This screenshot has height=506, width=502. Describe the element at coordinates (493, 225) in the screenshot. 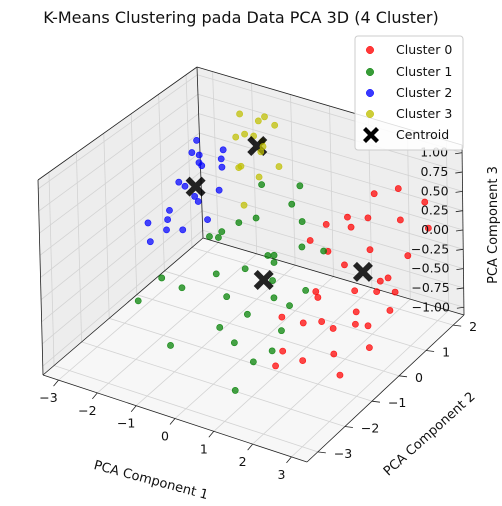

I see `z-axis-title: PCA Component 3` at that location.